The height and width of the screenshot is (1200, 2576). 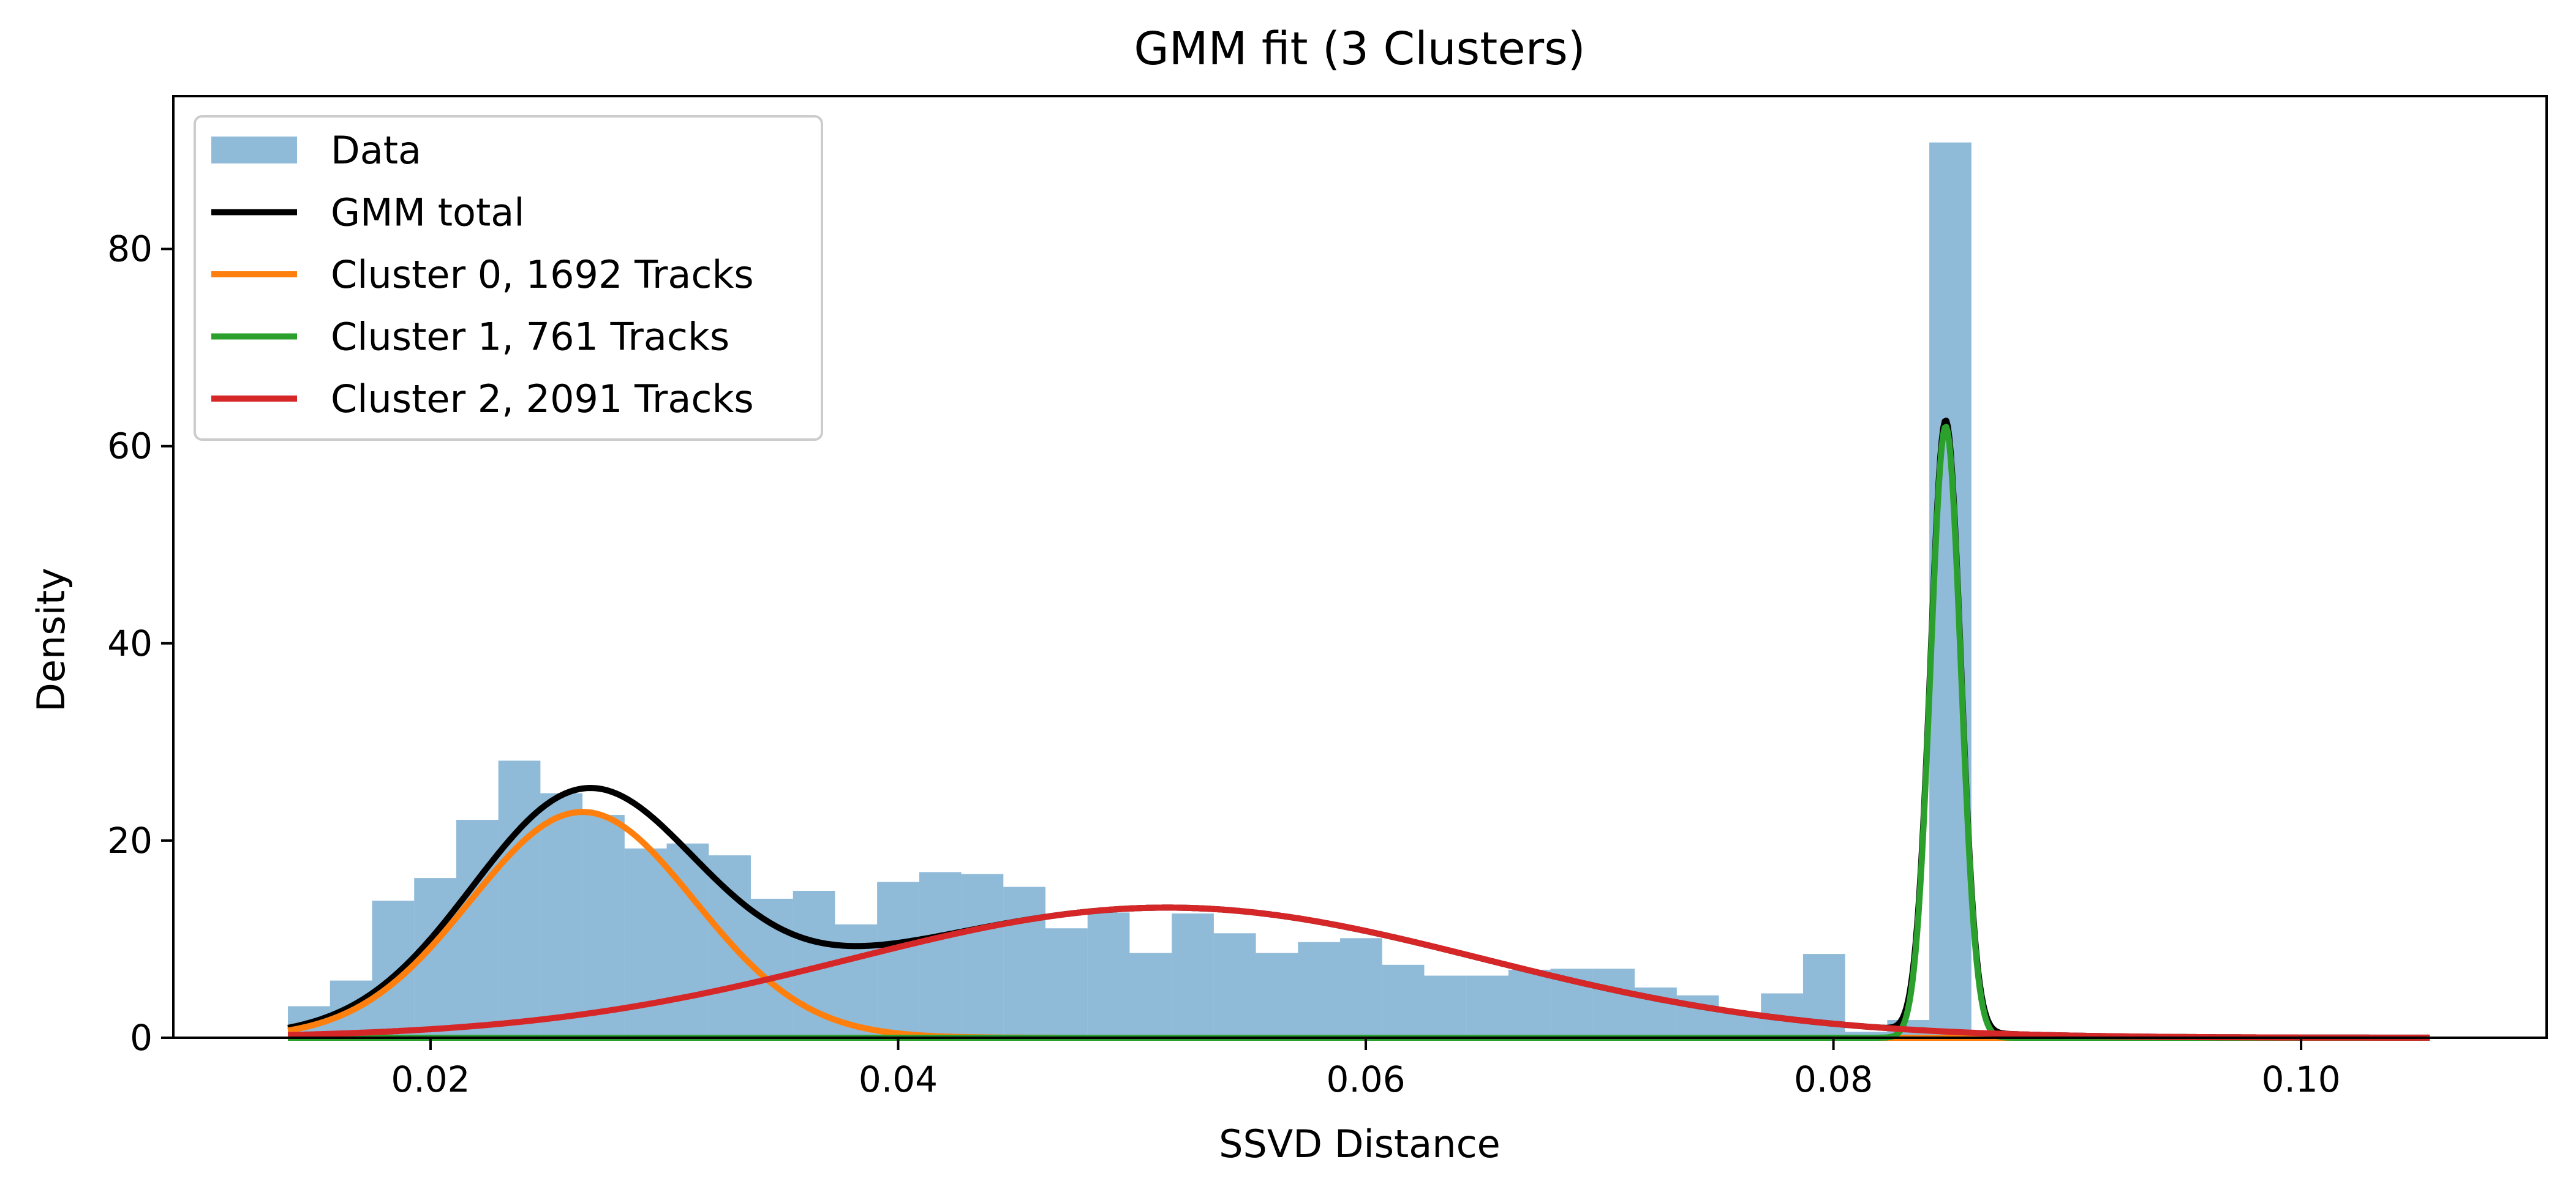 What do you see at coordinates (542, 274) in the screenshot?
I see `legend-entry-cluster-0: Cluster 0, 1692 Tracks` at bounding box center [542, 274].